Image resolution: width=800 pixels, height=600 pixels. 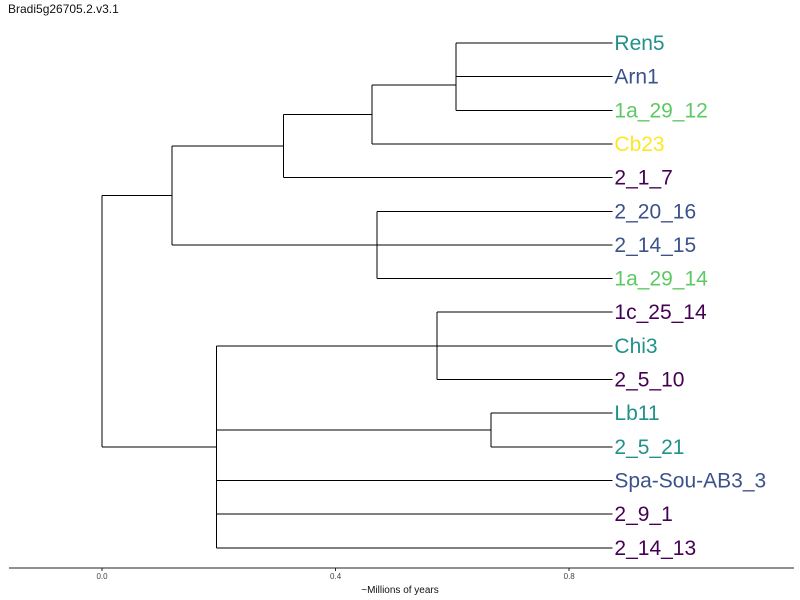 I want to click on leaf-label: Ren5, so click(x=639, y=43).